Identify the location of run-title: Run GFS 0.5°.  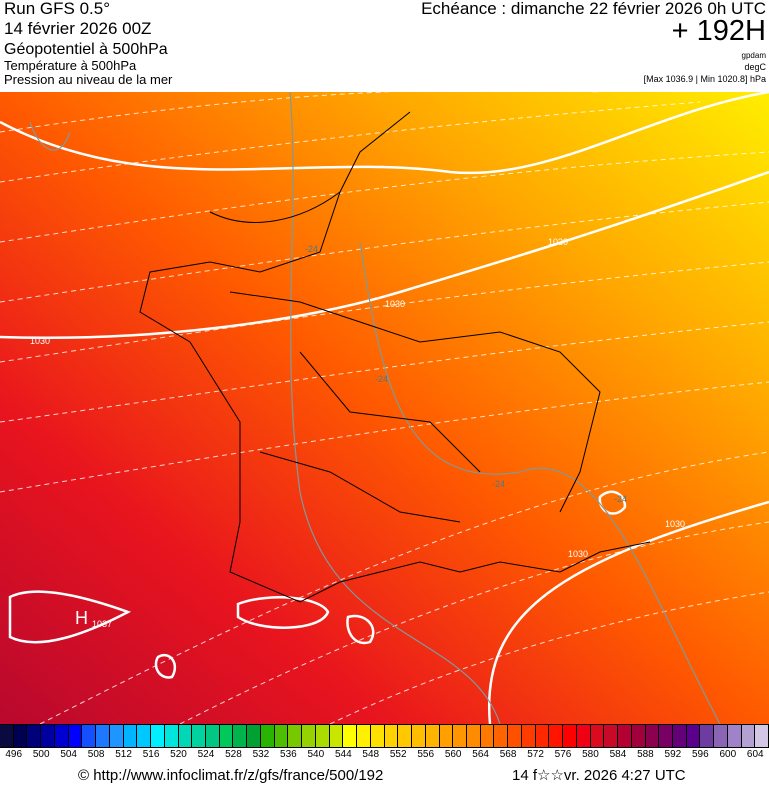
(57, 9).